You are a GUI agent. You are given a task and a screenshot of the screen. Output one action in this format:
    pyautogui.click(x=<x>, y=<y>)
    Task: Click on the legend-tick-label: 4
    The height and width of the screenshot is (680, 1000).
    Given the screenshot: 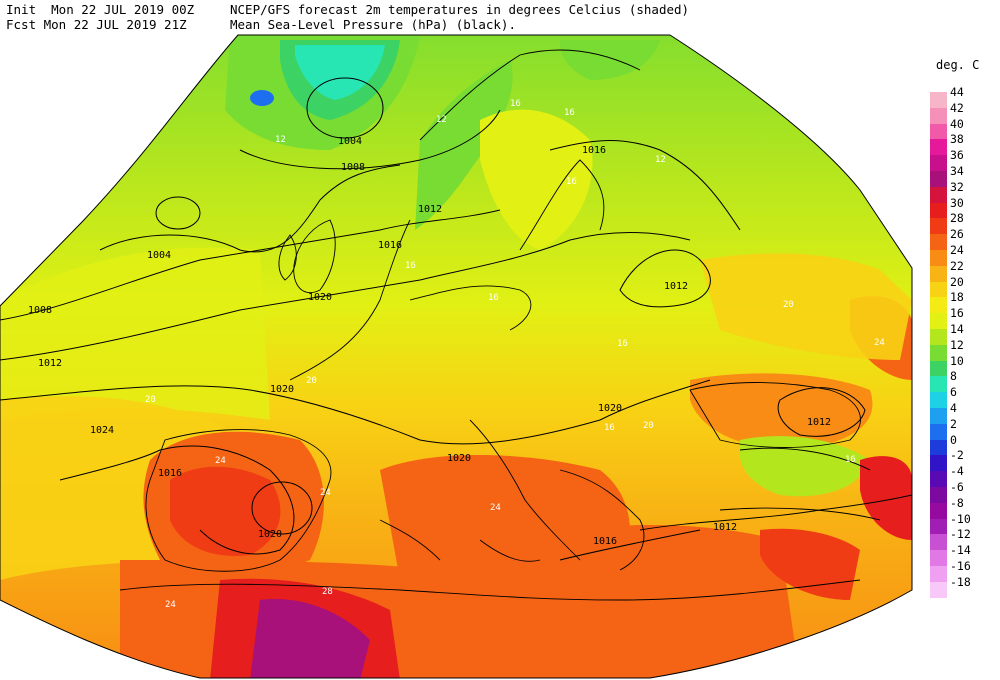 What is the action you would take?
    pyautogui.click(x=953, y=408)
    